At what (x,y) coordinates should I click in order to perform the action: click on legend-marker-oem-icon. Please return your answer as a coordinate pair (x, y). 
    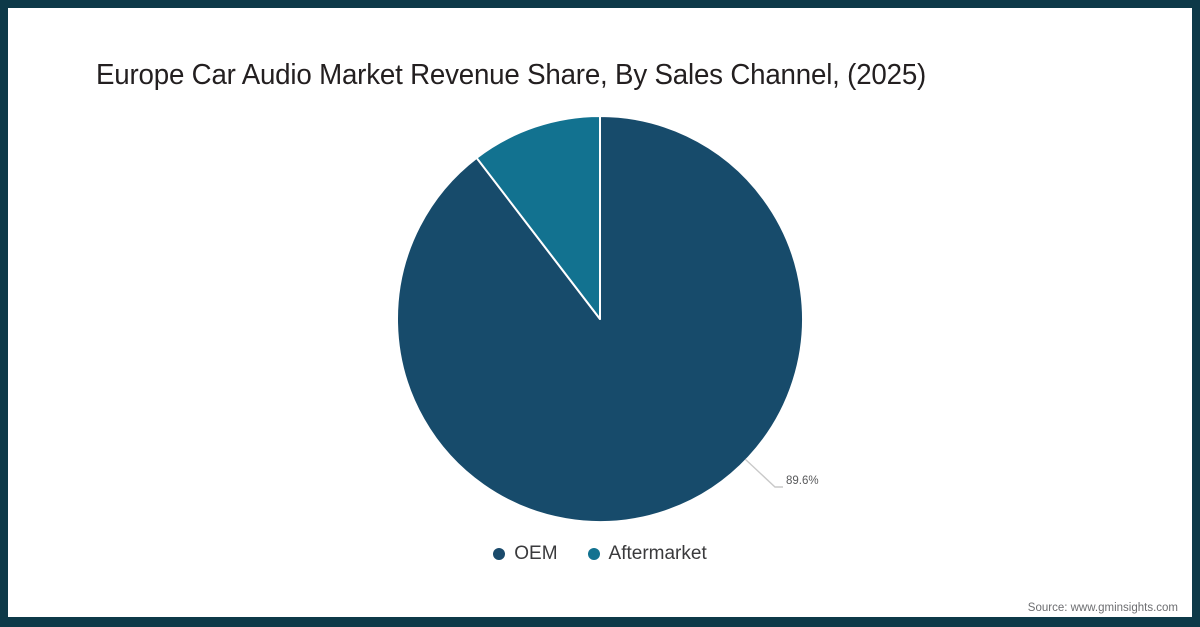
    Looking at the image, I should click on (499, 554).